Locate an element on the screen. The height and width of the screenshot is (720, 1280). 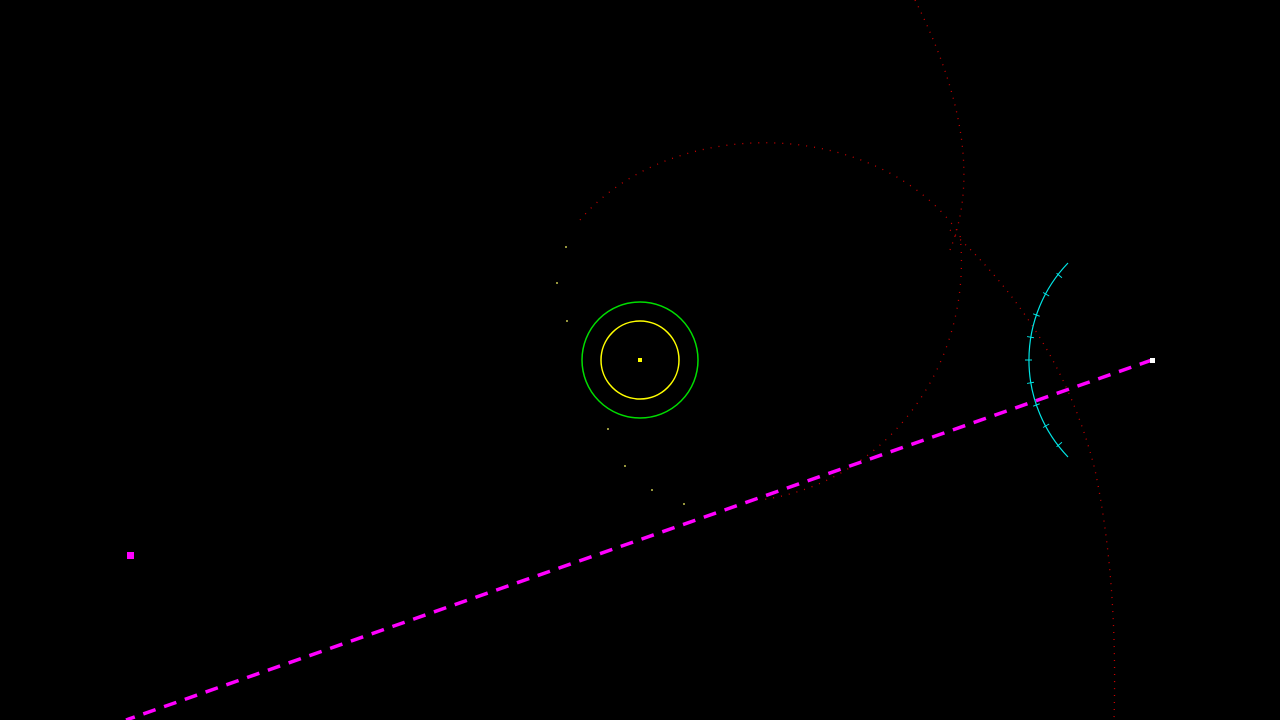
player-ship is located at coordinates (1152, 360).